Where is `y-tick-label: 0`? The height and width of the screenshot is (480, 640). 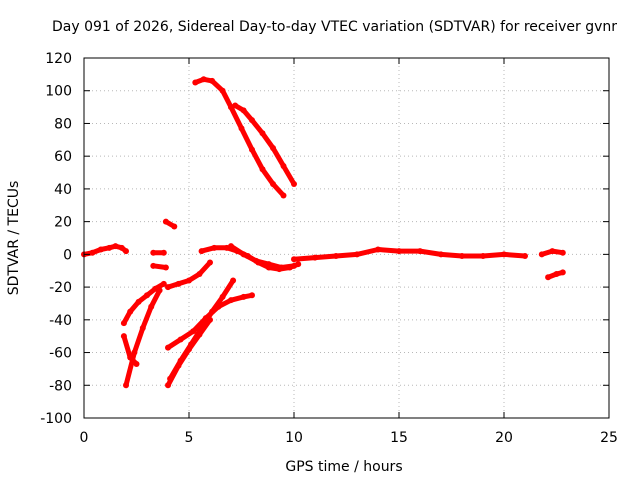 y-tick-label: 0 is located at coordinates (67, 255).